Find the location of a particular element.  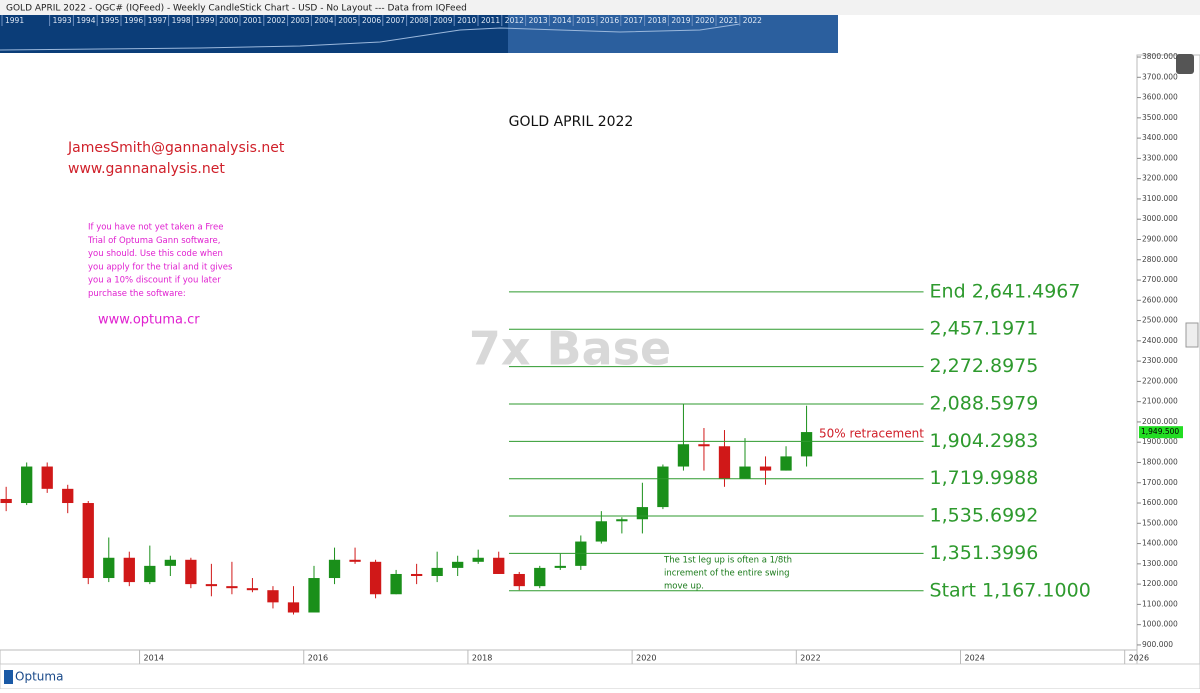

navigator-year: 2009 is located at coordinates (442, 20).